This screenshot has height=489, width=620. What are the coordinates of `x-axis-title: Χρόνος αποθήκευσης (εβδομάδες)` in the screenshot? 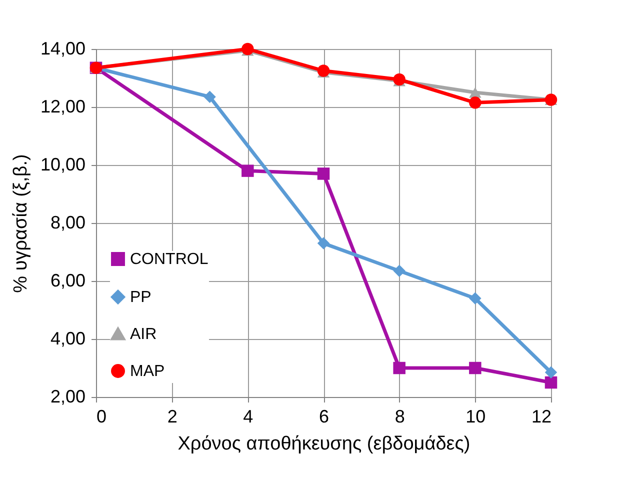 It's located at (324, 444).